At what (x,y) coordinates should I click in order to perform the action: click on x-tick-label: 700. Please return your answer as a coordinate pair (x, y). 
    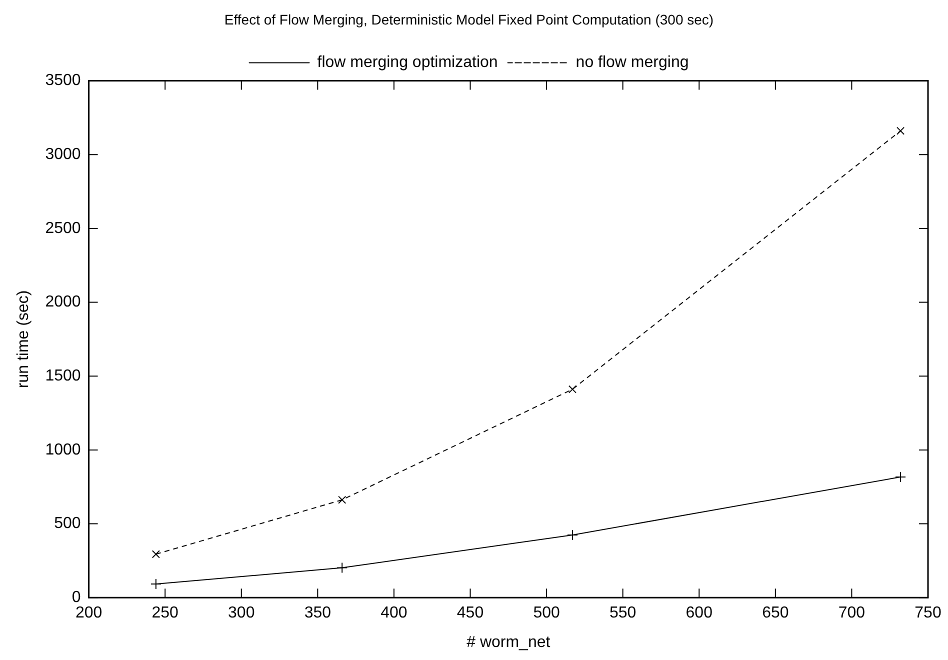
    Looking at the image, I should click on (852, 613).